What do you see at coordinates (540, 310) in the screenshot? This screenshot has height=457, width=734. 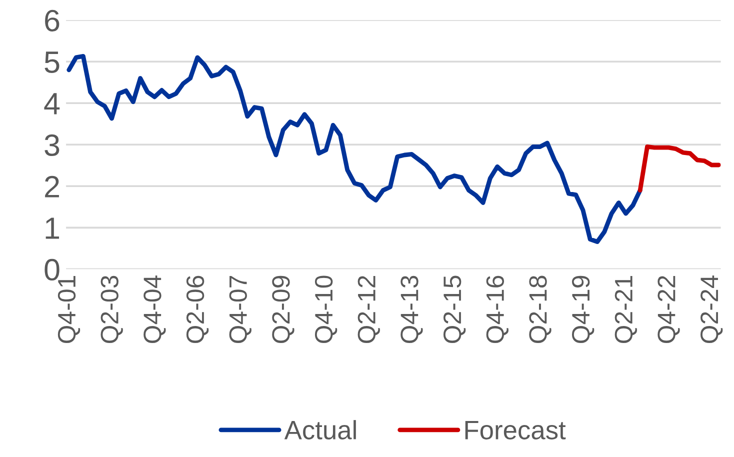 I see `x-tick-label: Q2-18` at bounding box center [540, 310].